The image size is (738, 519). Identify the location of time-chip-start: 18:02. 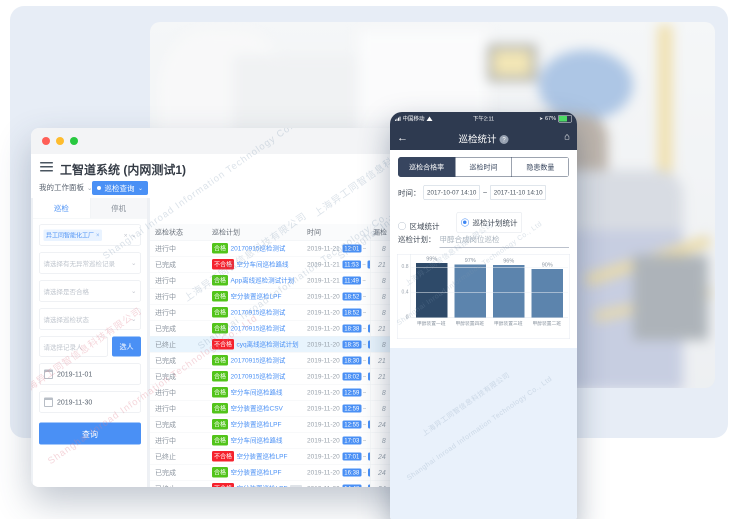
(352, 376).